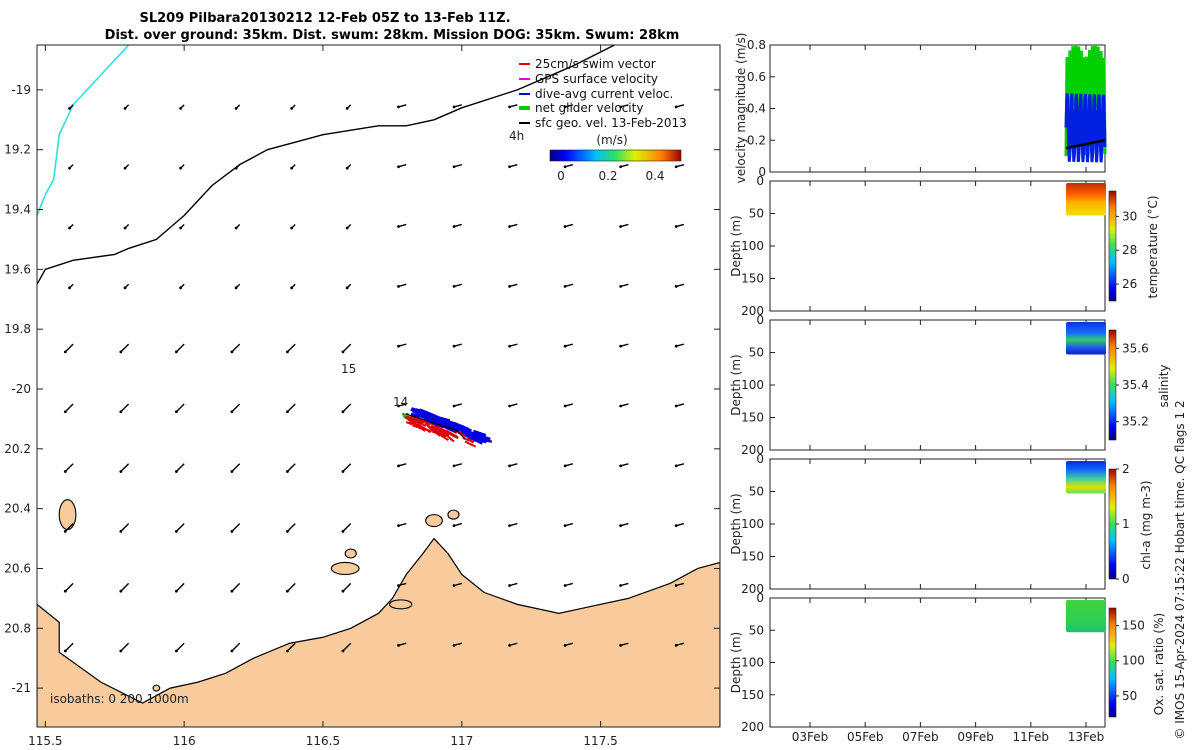 The height and width of the screenshot is (750, 1200). I want to click on temperature-colorbar-label: temperature (°C), so click(1153, 247).